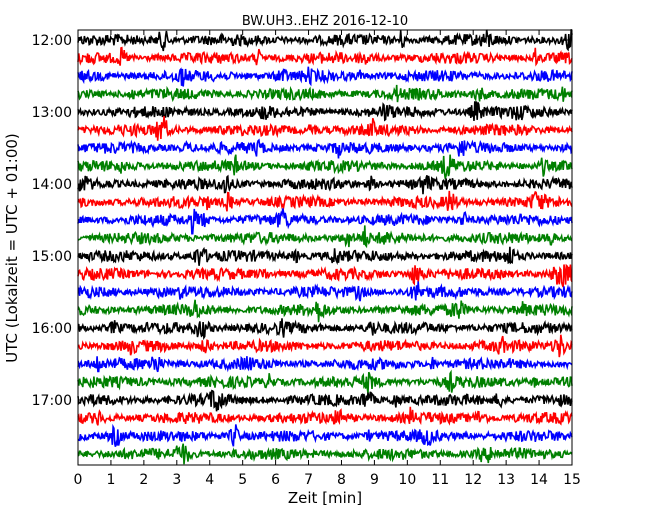  I want to click on x-tick-label: 9, so click(374, 480).